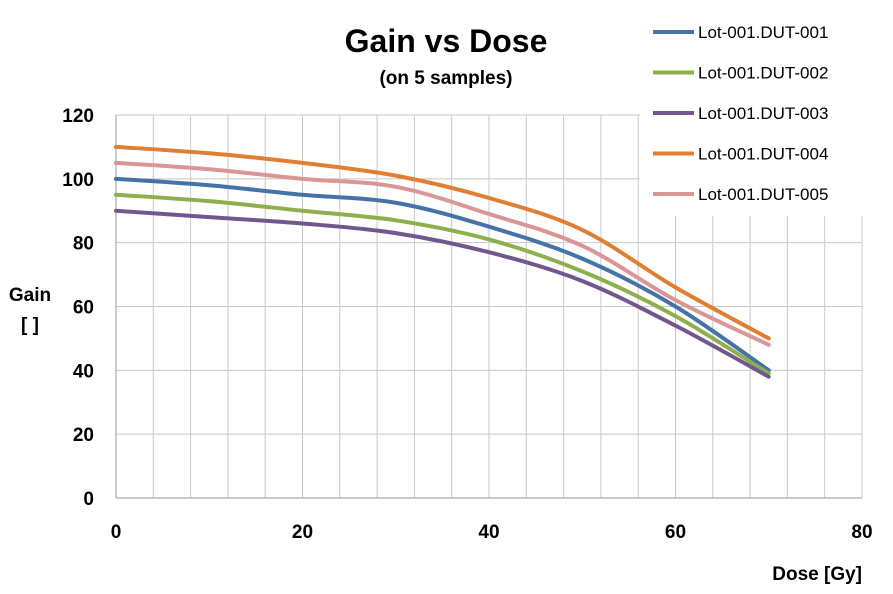 The width and height of the screenshot is (893, 594). I want to click on y-axis-label-line-1: Gain, so click(30, 295).